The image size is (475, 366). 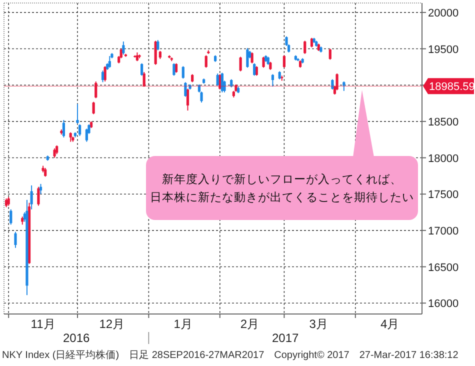 What do you see at coordinates (443, 195) in the screenshot?
I see `y-tick-label: 17500` at bounding box center [443, 195].